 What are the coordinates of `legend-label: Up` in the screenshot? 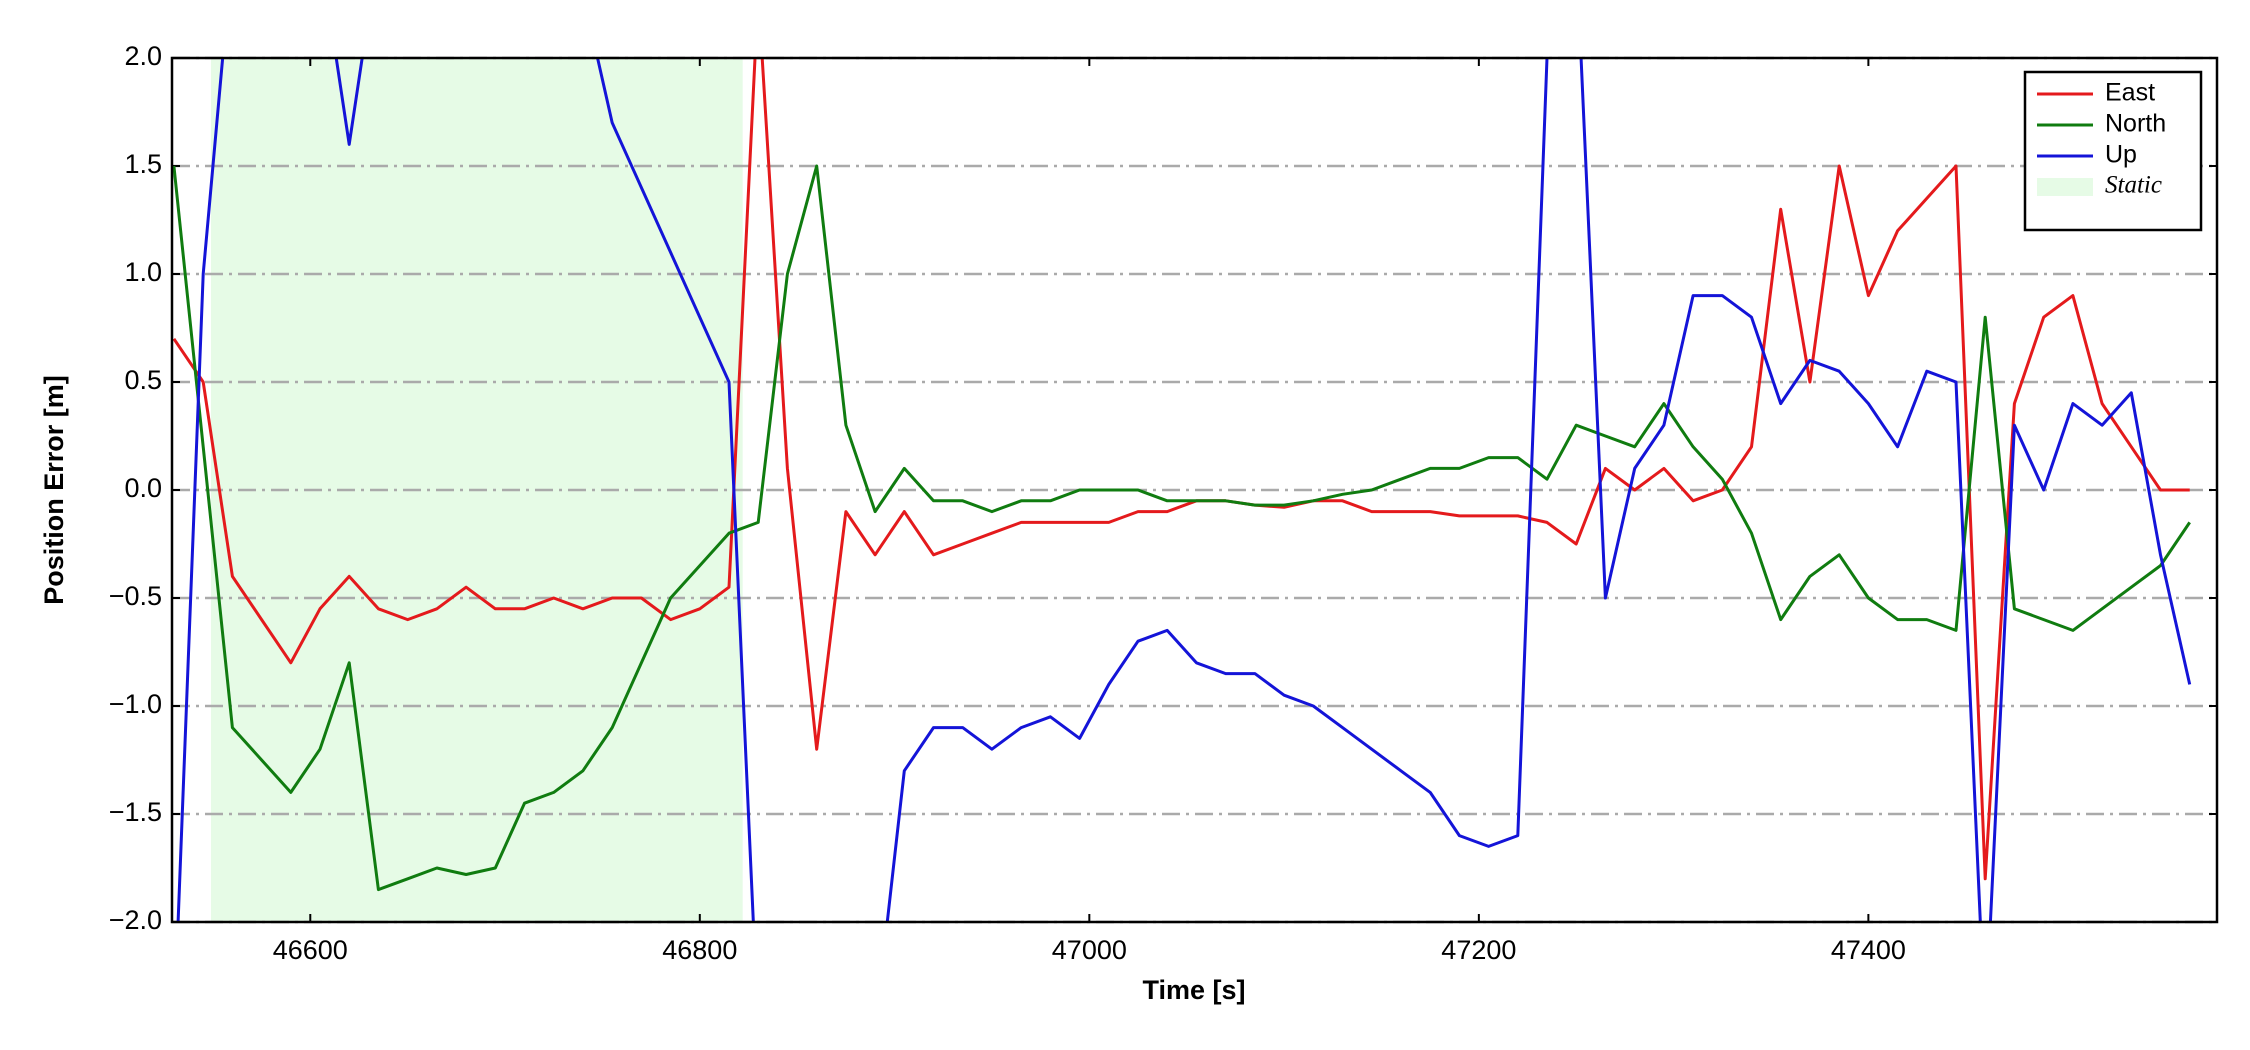 It's located at (2121, 155).